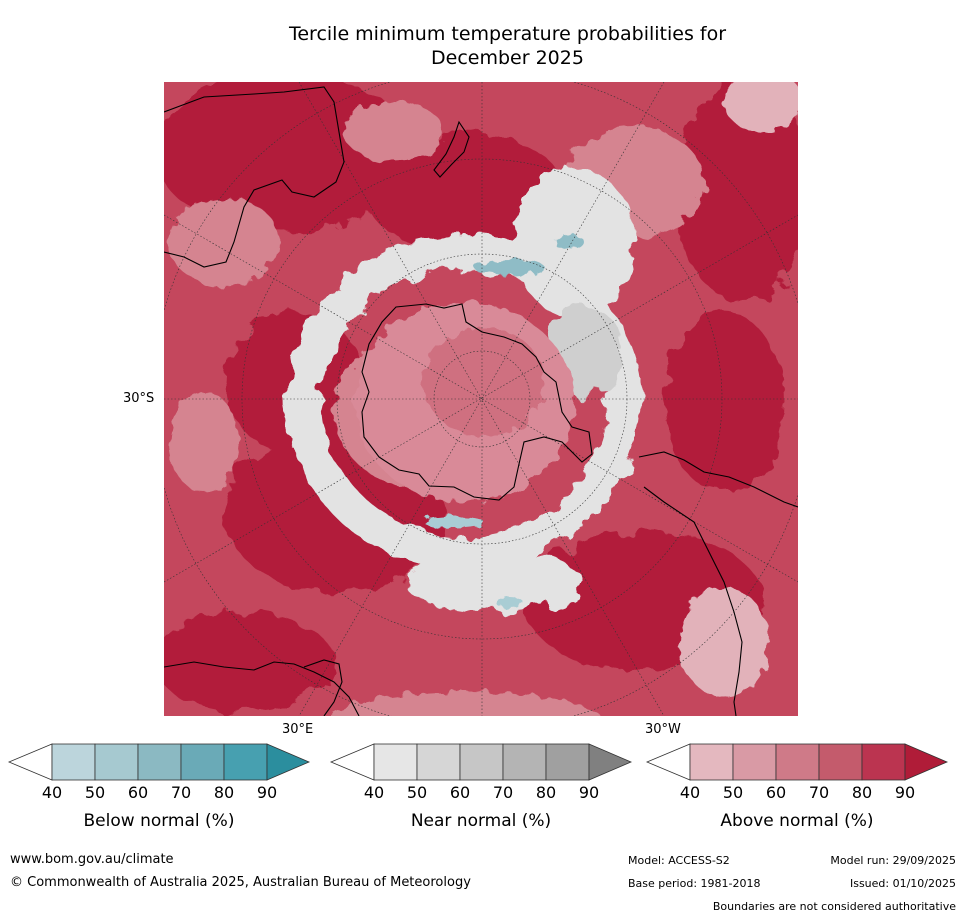  I want to click on africa-coast, so click(262, 688).